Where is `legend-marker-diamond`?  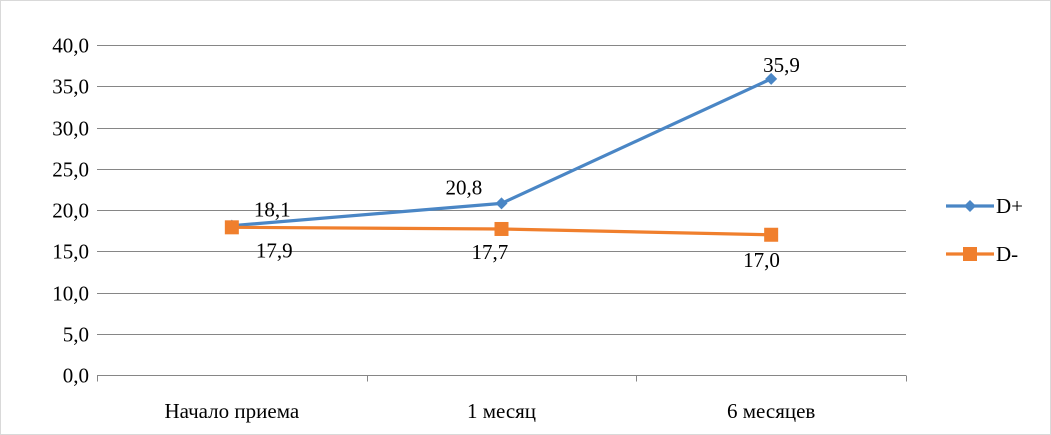 legend-marker-diamond is located at coordinates (970, 206).